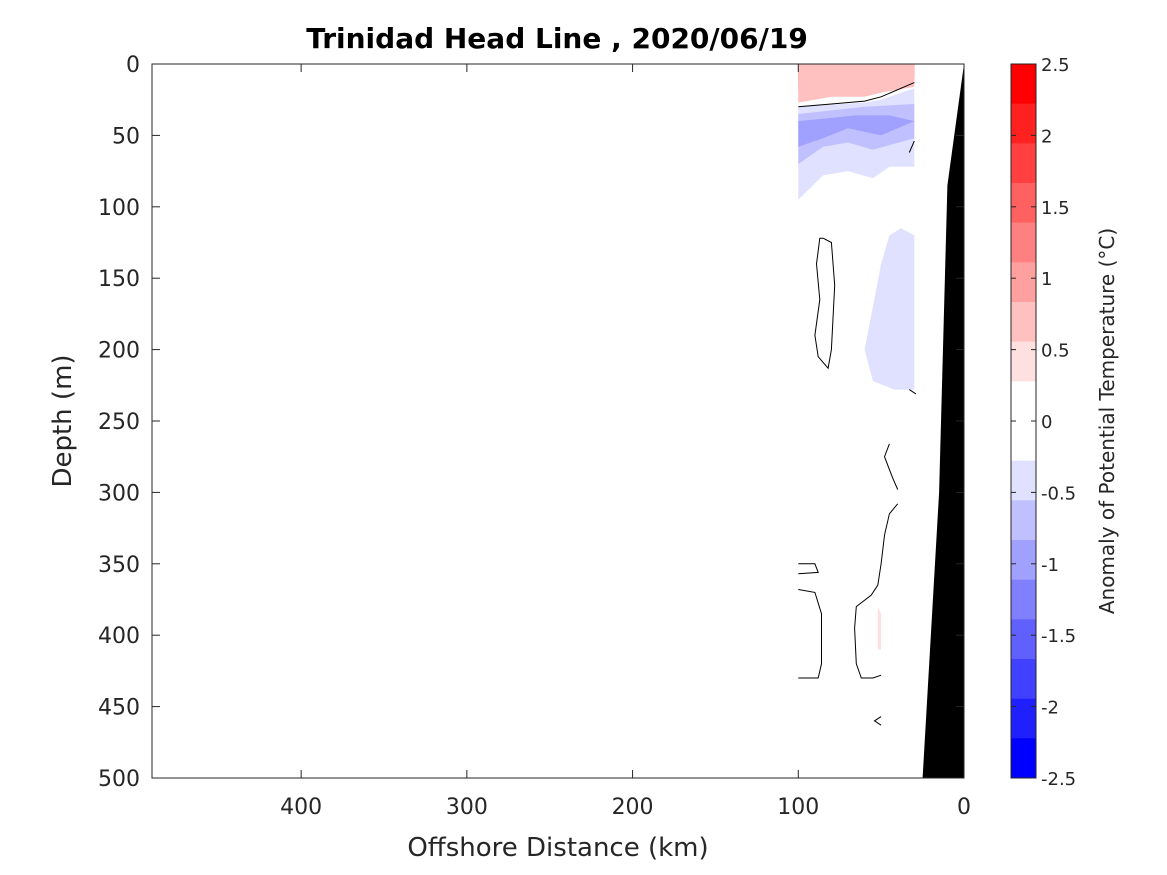 This screenshot has height=875, width=1167. Describe the element at coordinates (1107, 421) in the screenshot. I see `colorbar-label: Anomaly of Potential Temperature (°C)` at that location.